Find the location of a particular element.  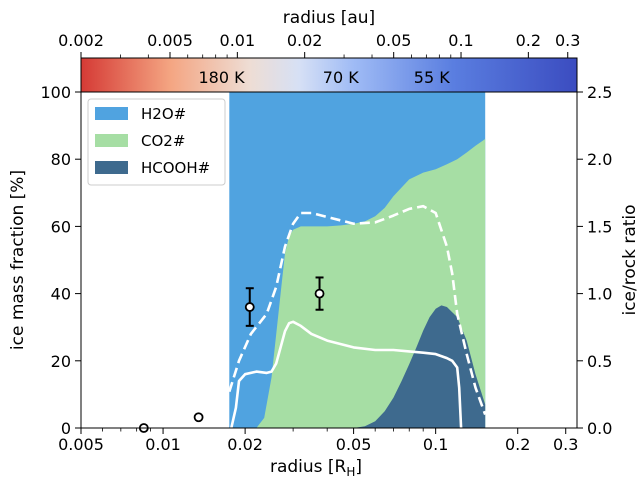

legend-label: H2O# is located at coordinates (163, 114).